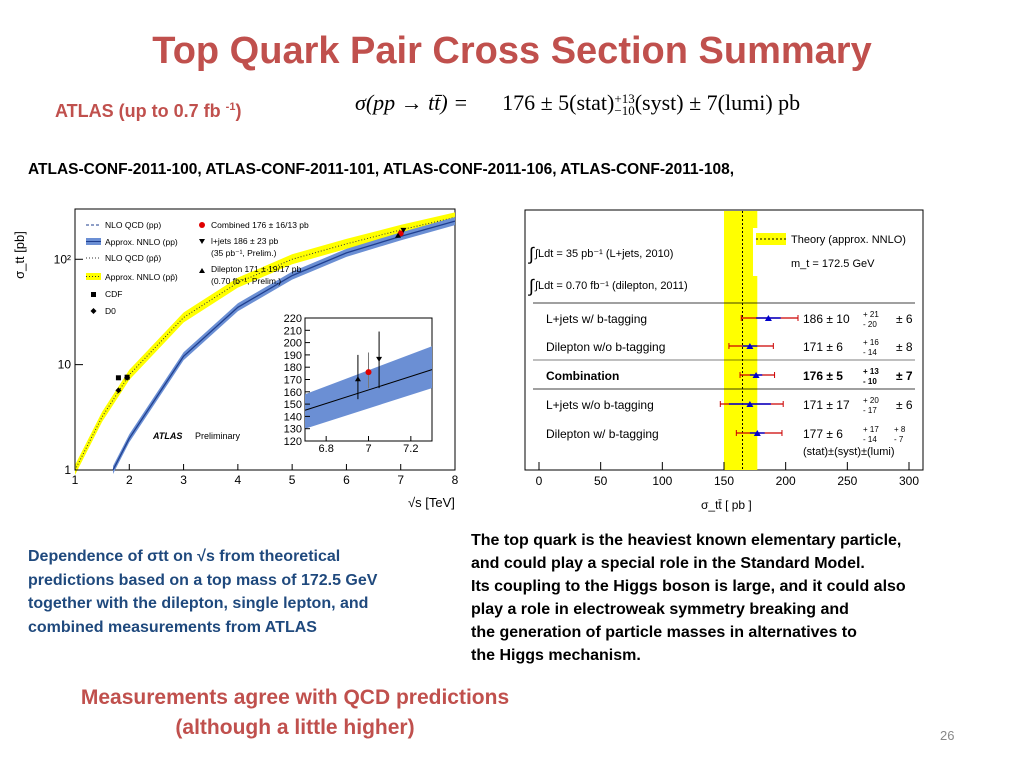  What do you see at coordinates (256, 269) in the screenshot?
I see `legend-dilepton: Dilepton 171 ± 19/17 pb` at bounding box center [256, 269].